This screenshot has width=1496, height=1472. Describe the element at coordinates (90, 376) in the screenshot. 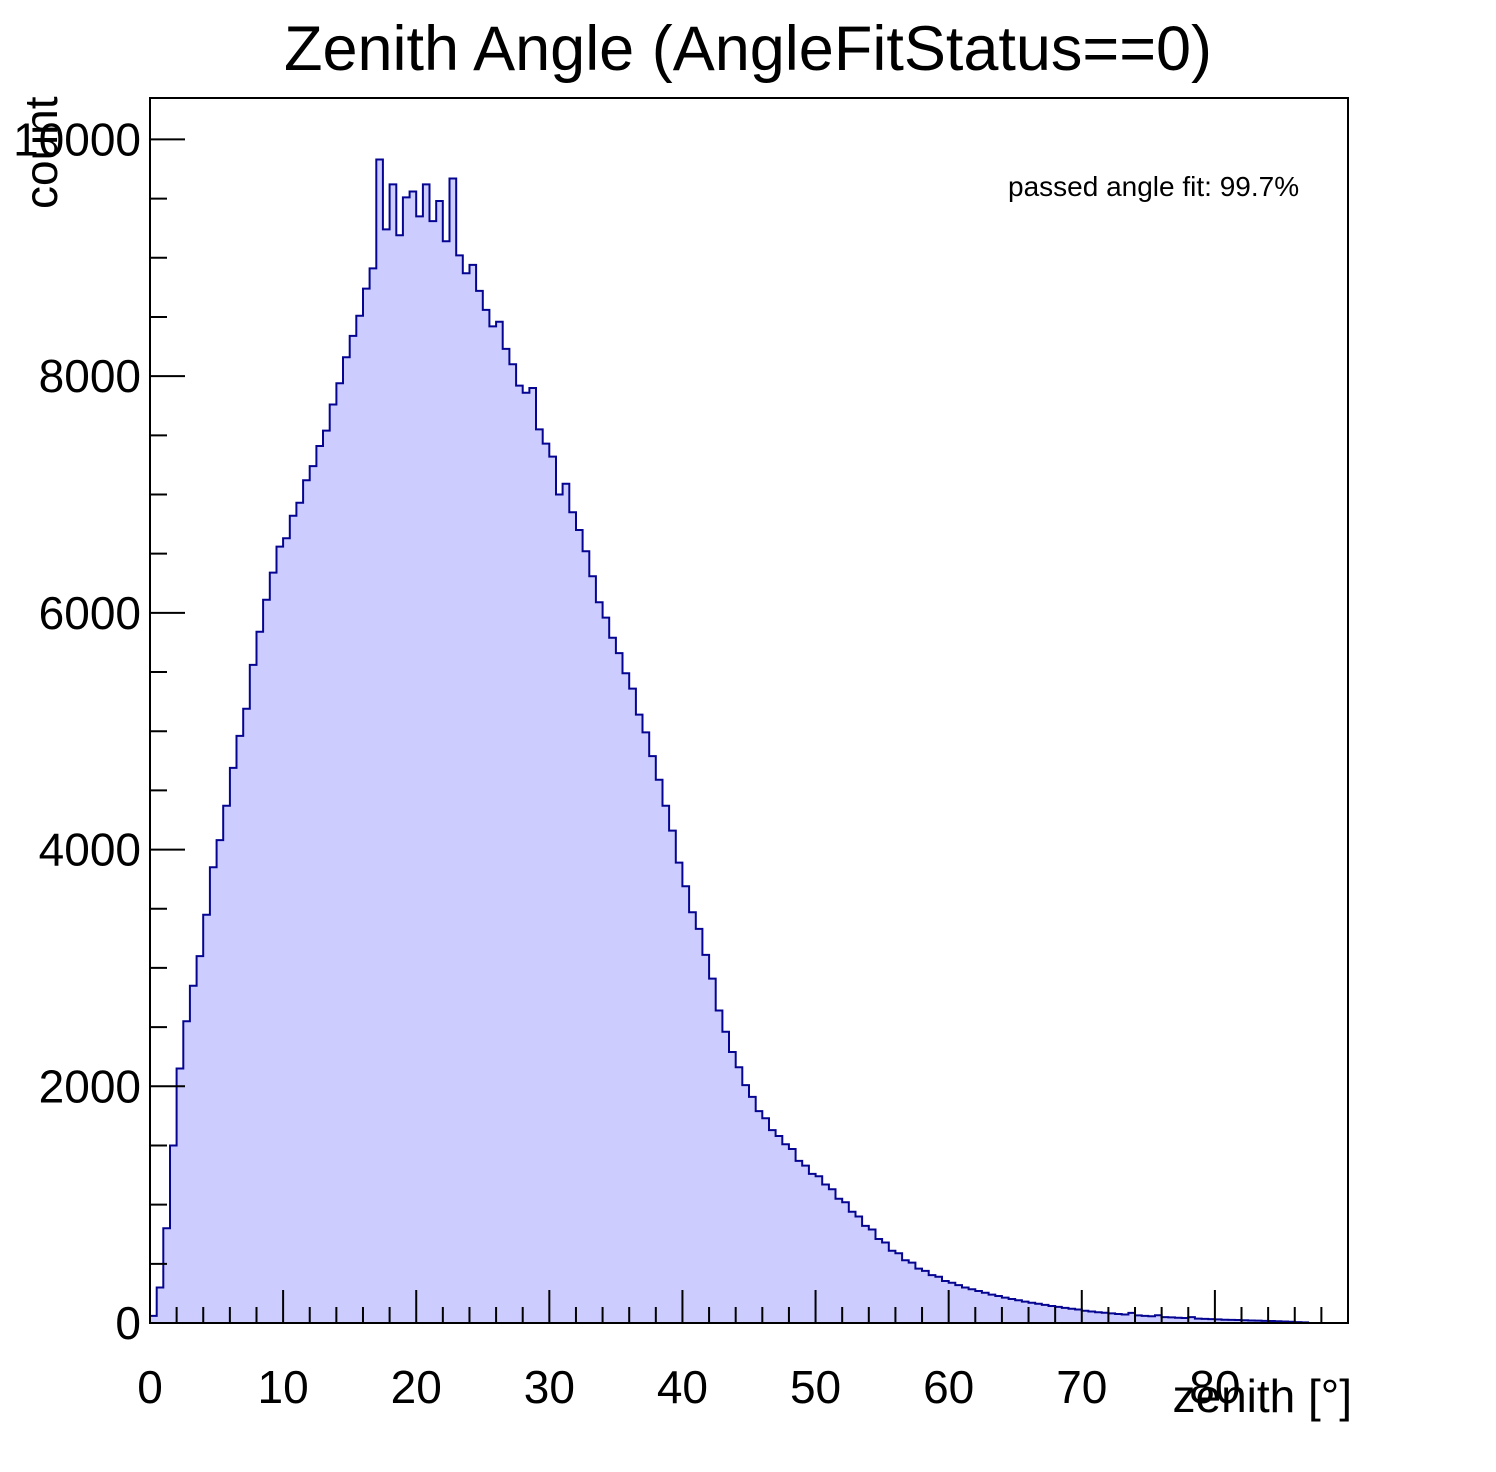

I see `y-tick-label: 8000` at that location.